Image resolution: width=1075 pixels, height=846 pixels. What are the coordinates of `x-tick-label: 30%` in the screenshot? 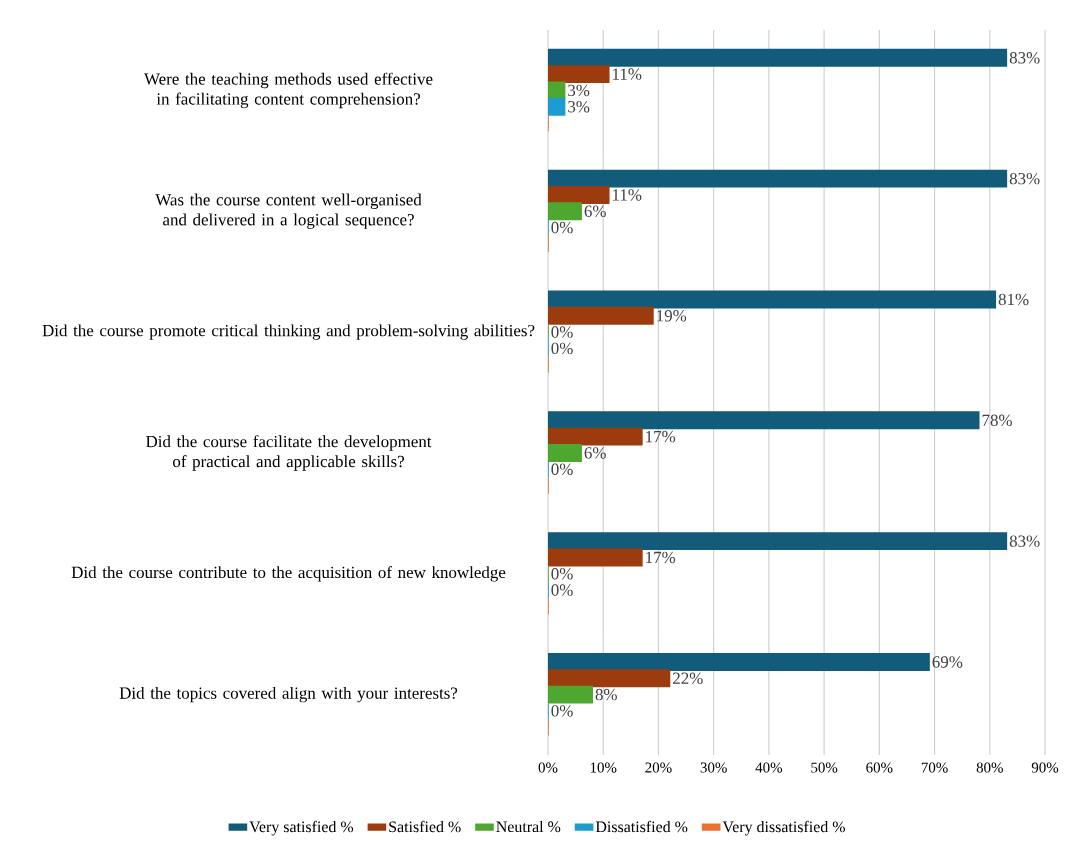 It's located at (713, 767).